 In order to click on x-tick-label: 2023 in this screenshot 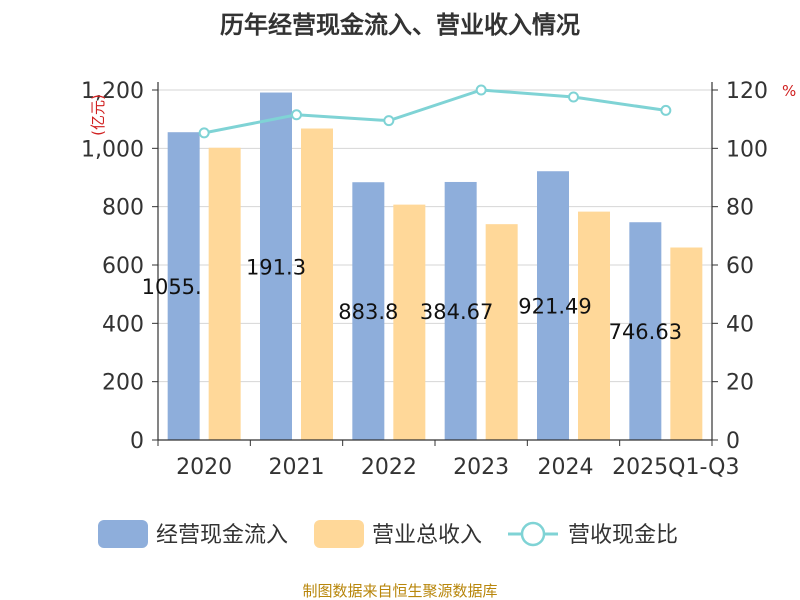, I will do `click(481, 467)`.